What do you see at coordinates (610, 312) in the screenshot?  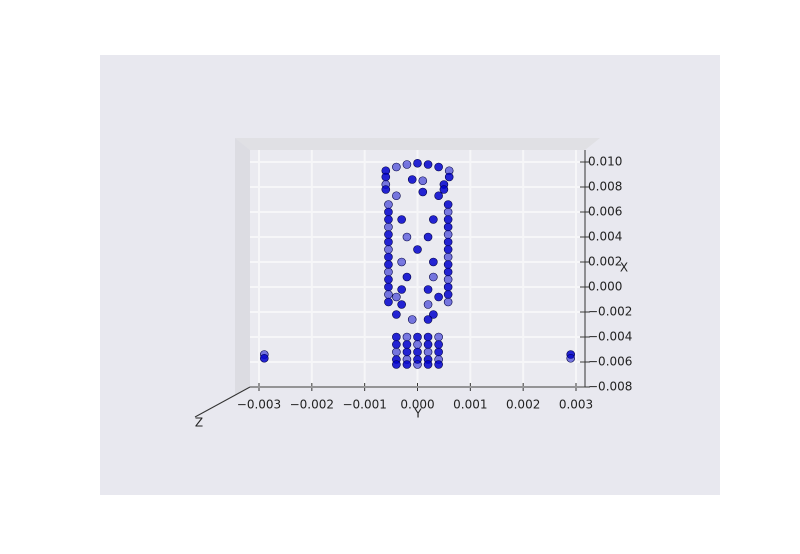 I see `y-tick-label: −0.002` at bounding box center [610, 312].